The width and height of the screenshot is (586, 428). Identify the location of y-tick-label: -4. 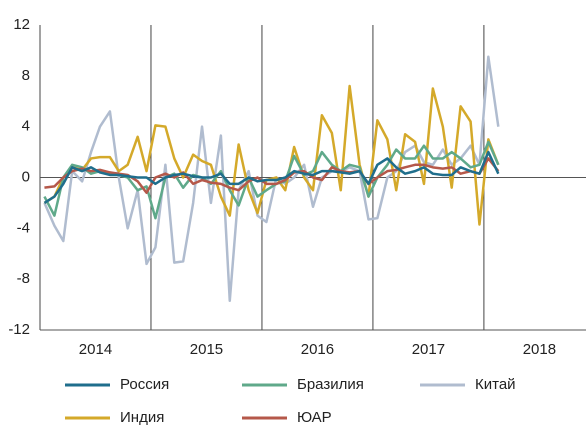
(23, 227).